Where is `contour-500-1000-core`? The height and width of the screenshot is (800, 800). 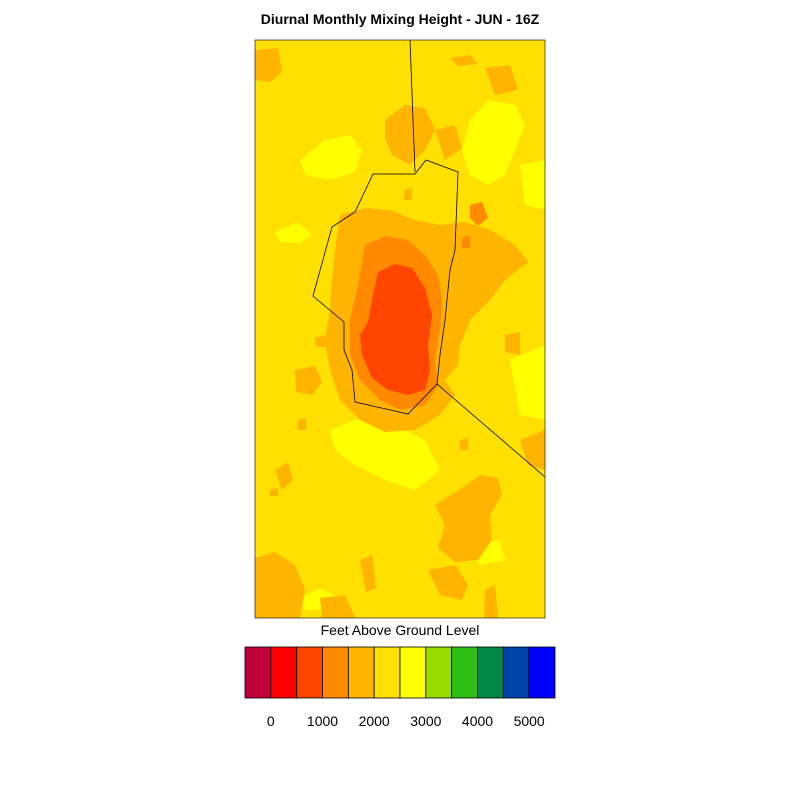 contour-500-1000-core is located at coordinates (396, 329).